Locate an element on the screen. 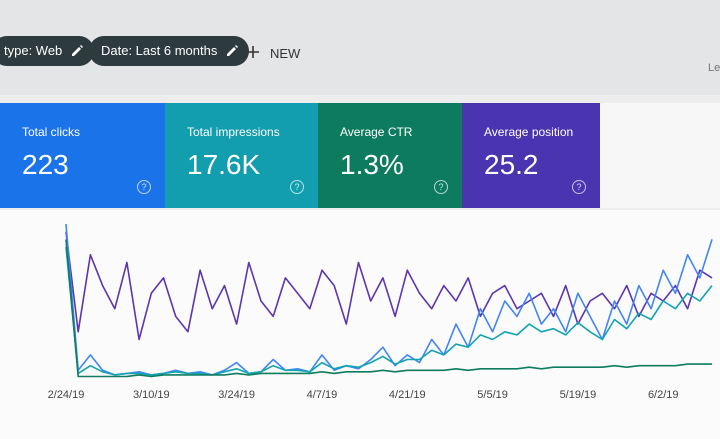  metric-label: Total clicks is located at coordinates (51, 132).